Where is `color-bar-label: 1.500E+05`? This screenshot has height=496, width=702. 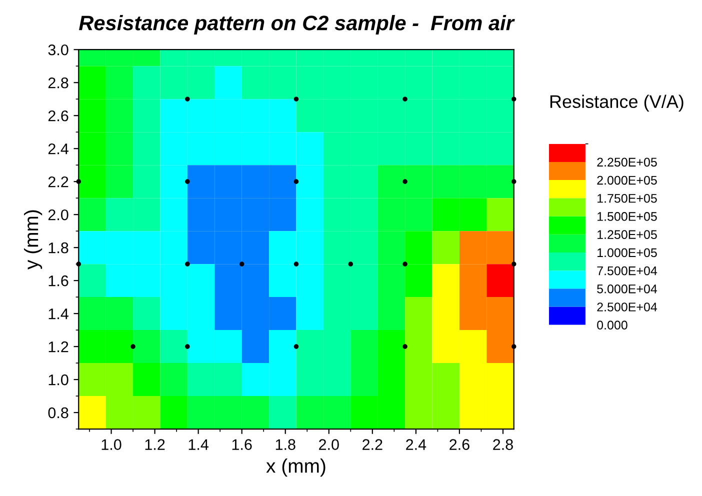
color-bar-label: 1.500E+05 is located at coordinates (627, 216).